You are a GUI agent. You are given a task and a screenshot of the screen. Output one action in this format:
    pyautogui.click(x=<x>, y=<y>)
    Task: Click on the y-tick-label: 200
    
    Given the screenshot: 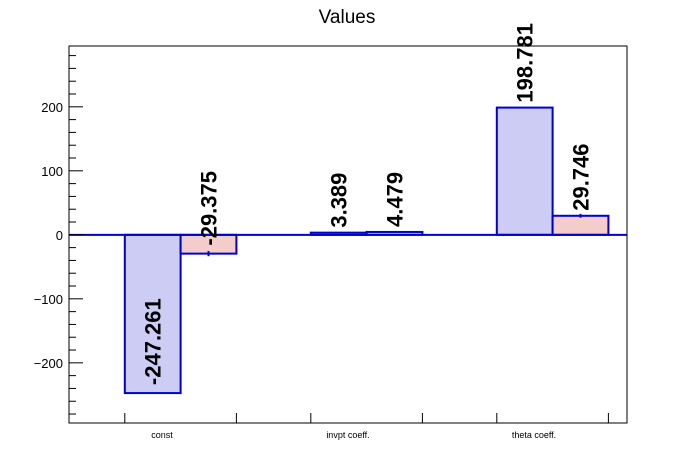 What is the action you would take?
    pyautogui.click(x=52, y=107)
    